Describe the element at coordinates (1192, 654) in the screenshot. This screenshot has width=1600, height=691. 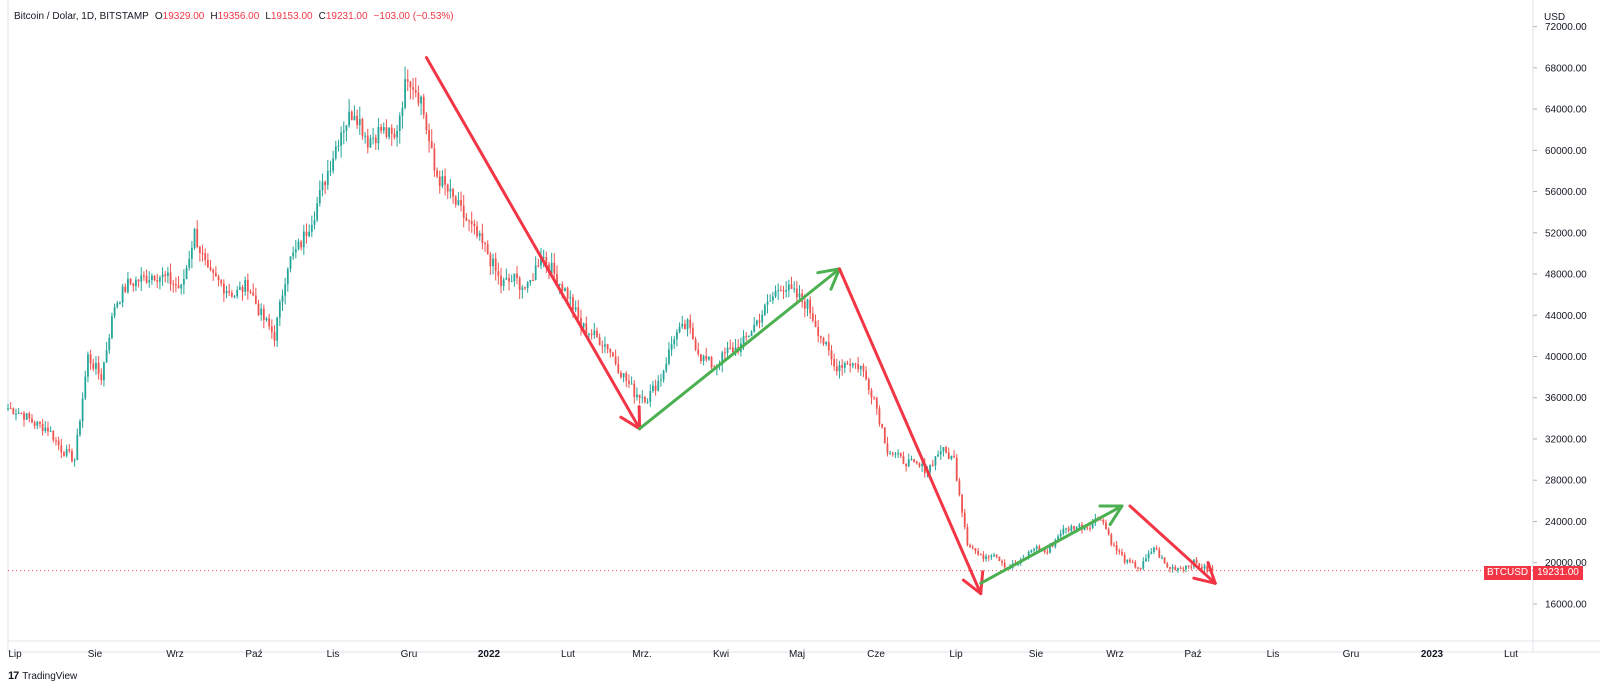
I see `x-tick-label: Paź` at that location.